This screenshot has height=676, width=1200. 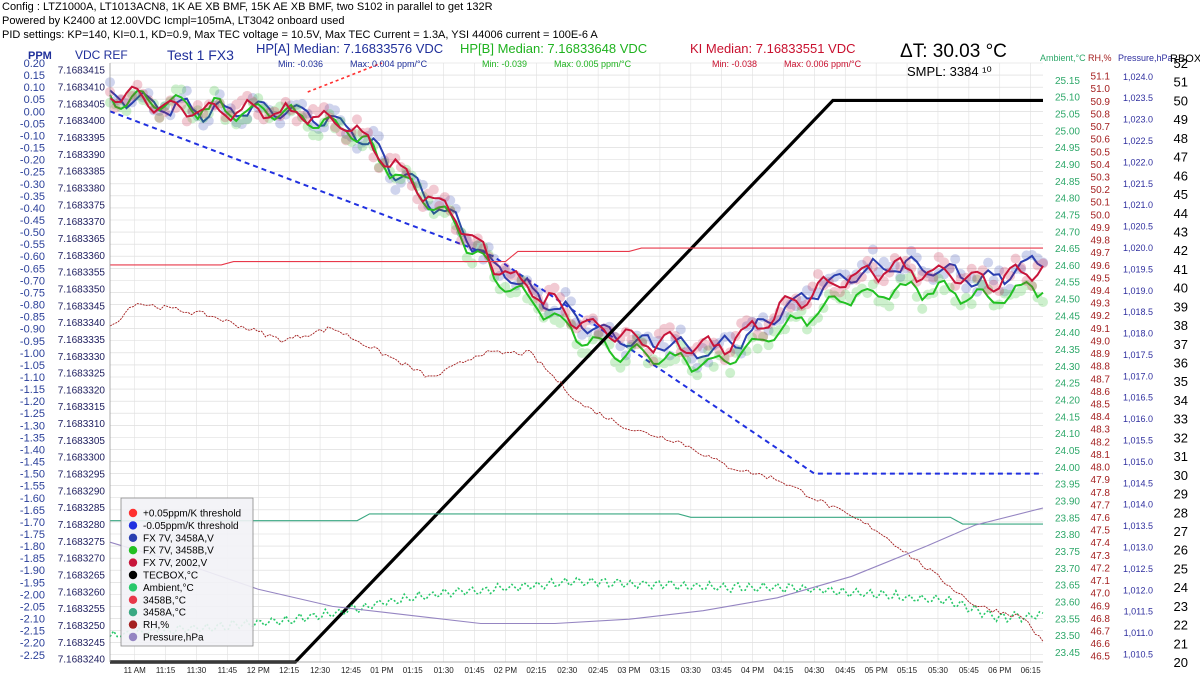 What do you see at coordinates (300, 64) in the screenshot?
I see `stat-min: Min: -0.036` at bounding box center [300, 64].